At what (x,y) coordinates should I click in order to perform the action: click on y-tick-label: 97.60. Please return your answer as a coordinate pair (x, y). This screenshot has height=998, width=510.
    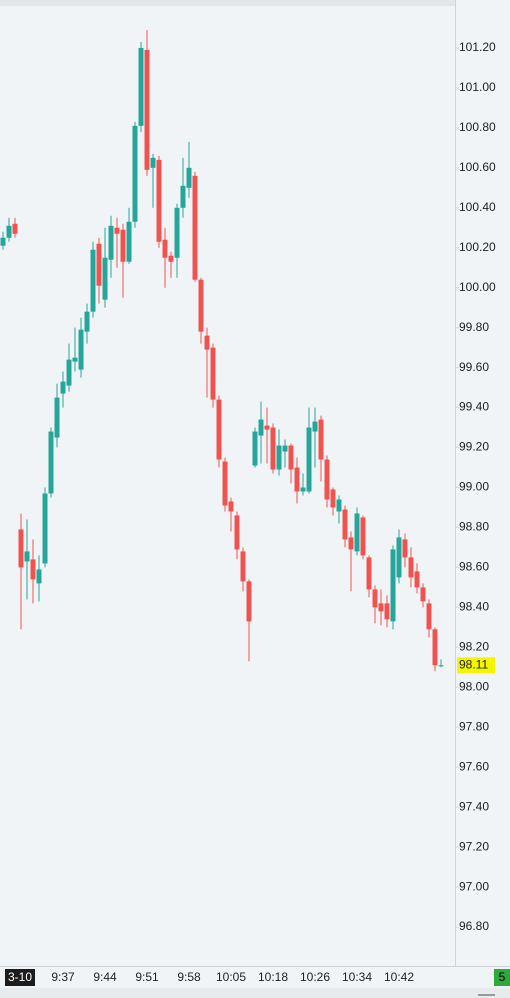
    Looking at the image, I should click on (474, 766).